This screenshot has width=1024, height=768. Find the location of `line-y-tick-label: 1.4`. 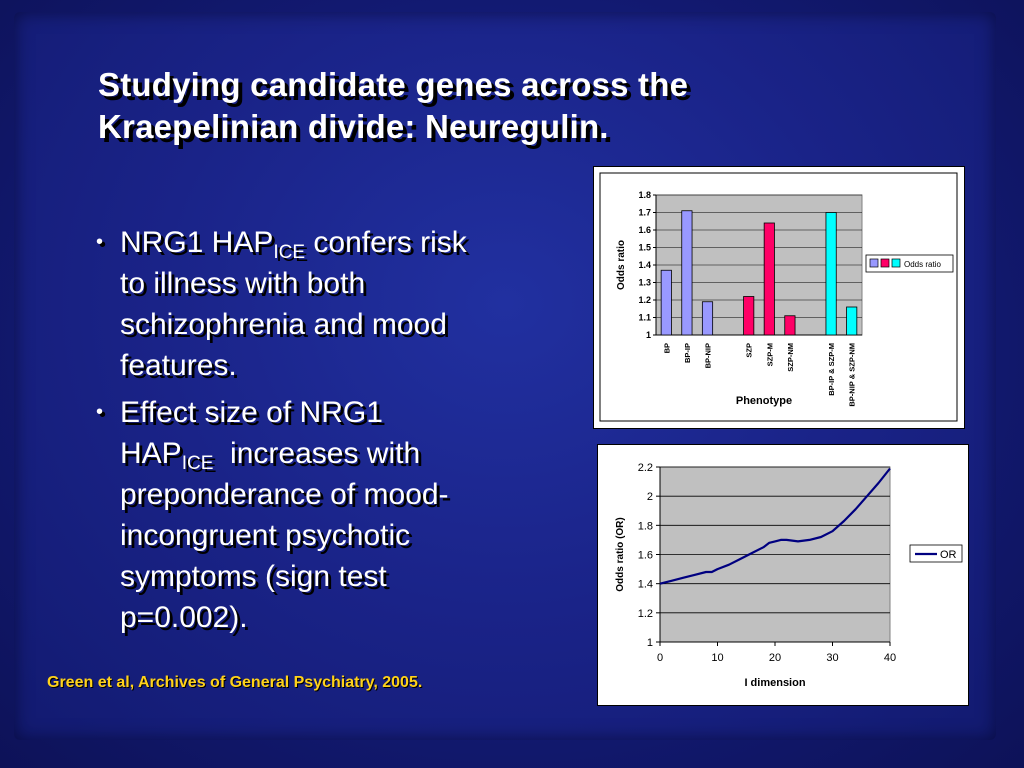

line-y-tick-label: 1.4 is located at coordinates (645, 585).